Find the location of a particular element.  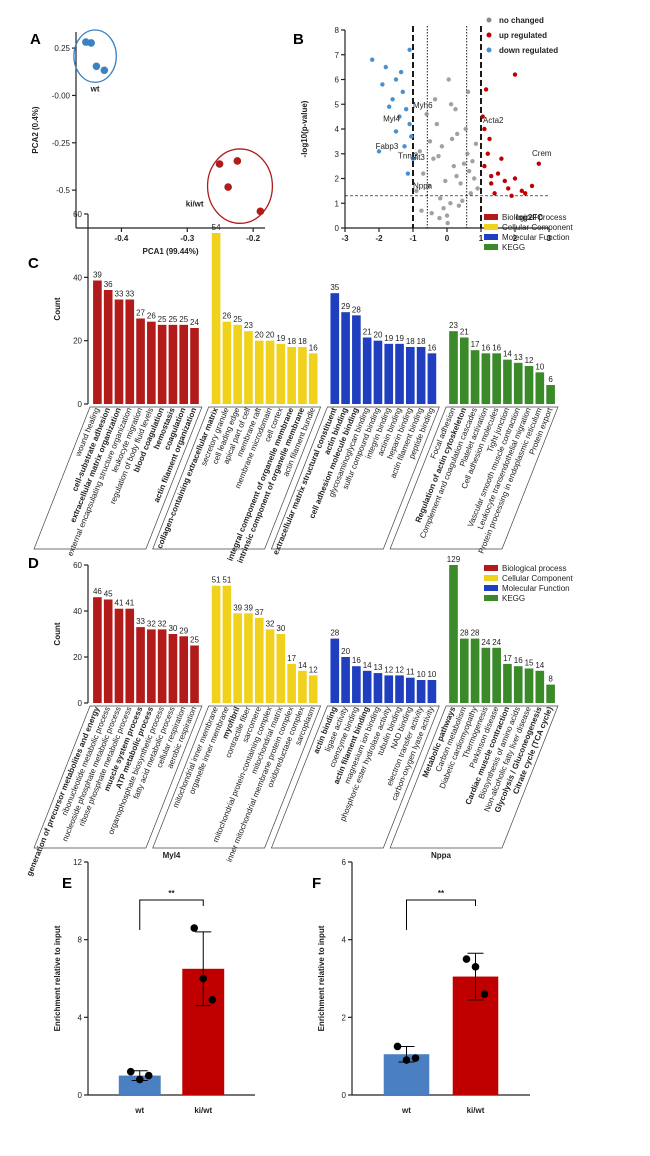

value-label: 129 is located at coordinates (454, 559).